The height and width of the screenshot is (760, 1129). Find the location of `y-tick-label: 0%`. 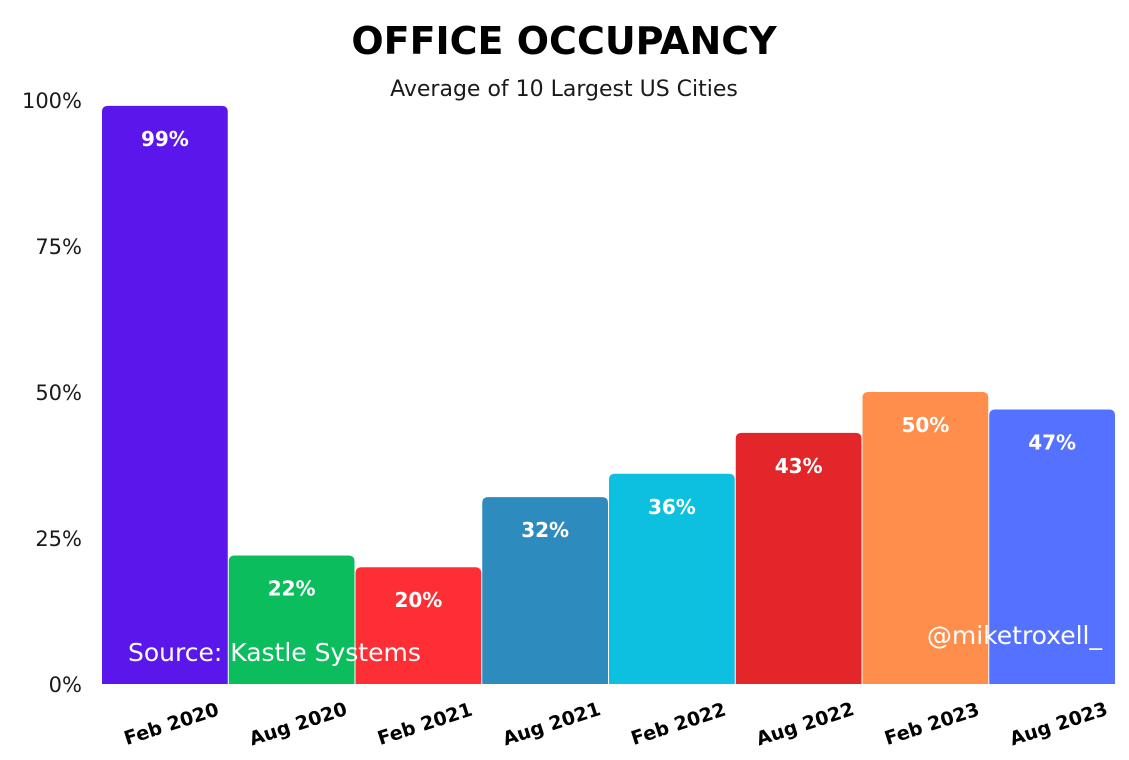

y-tick-label: 0% is located at coordinates (65, 685).